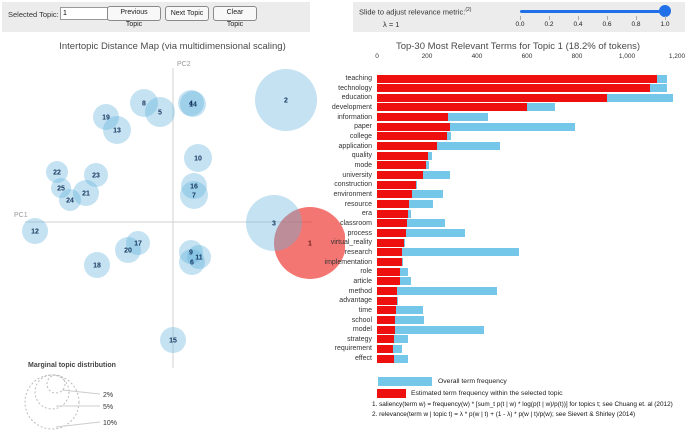  Describe the element at coordinates (345, 155) in the screenshot. I see `term-row-quality: quality` at that location.